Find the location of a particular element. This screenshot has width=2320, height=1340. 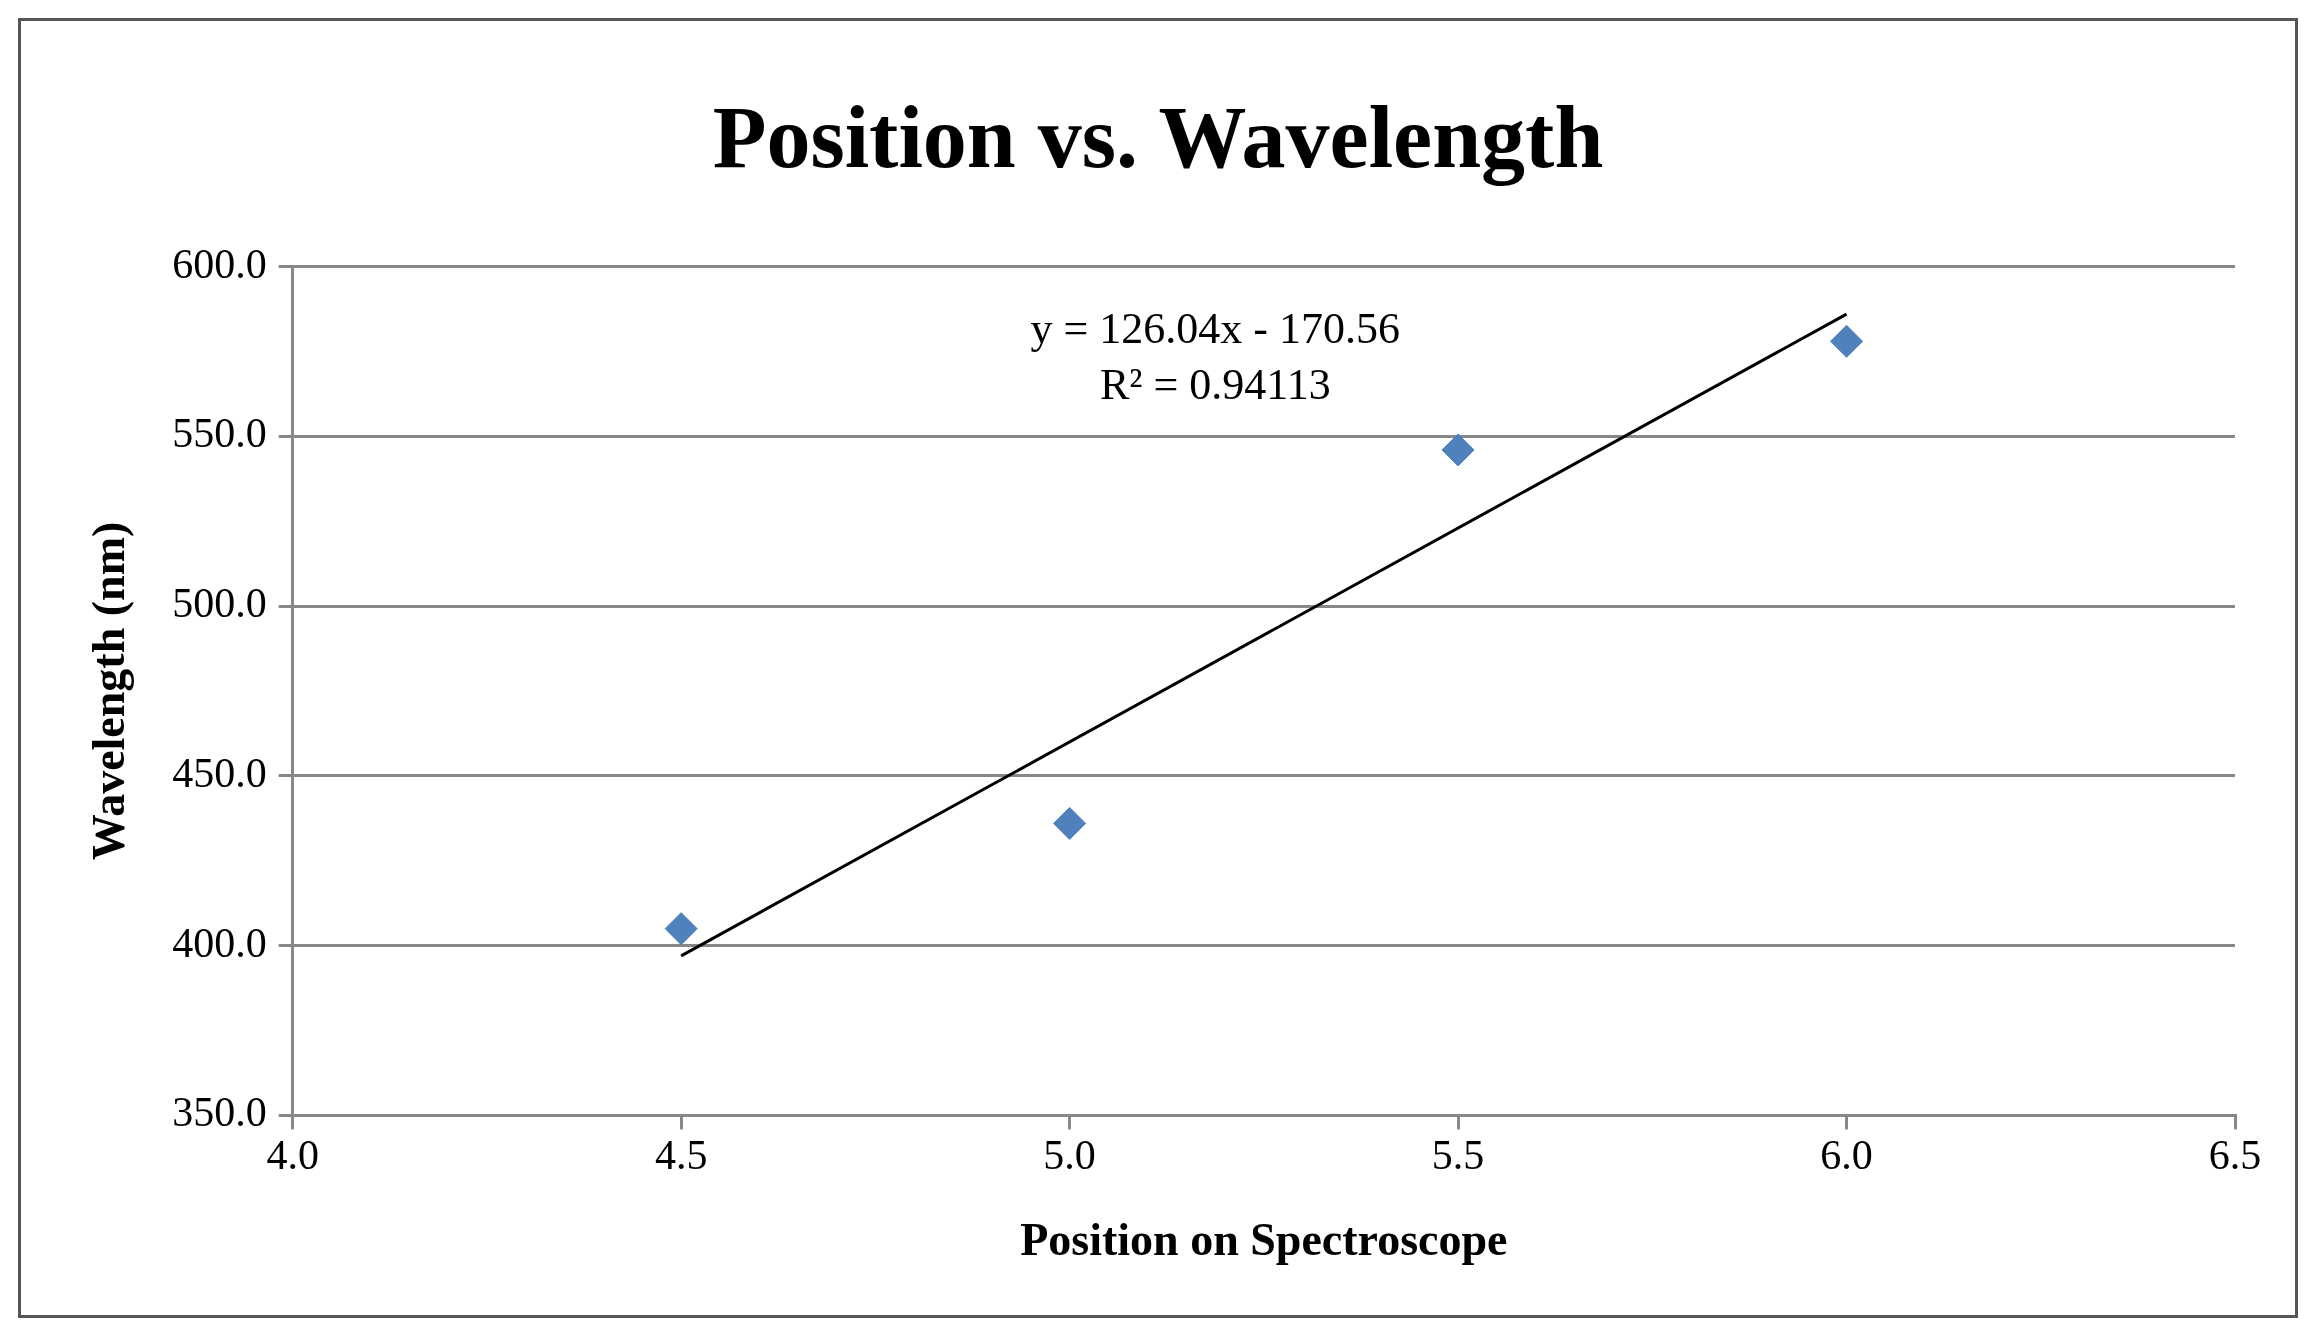

x-tick-label: 5.0 is located at coordinates (1069, 1154).